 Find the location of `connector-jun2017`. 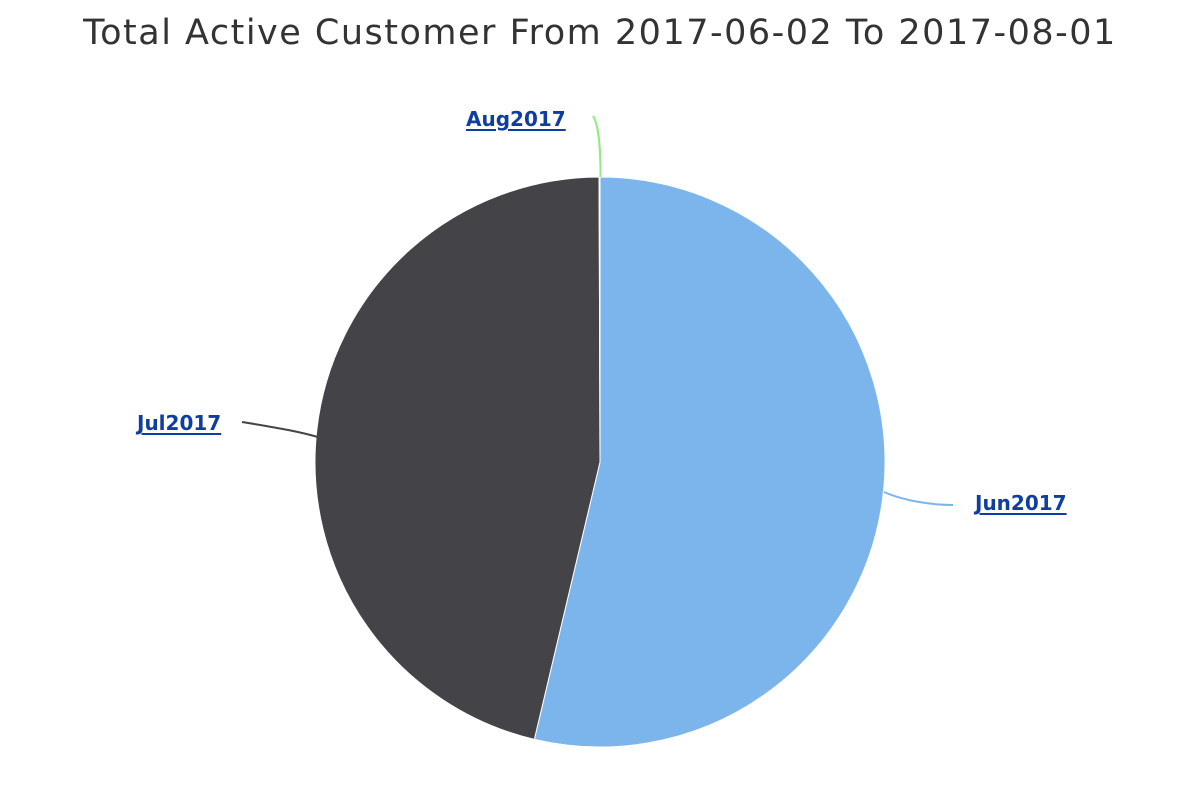

connector-jun2017 is located at coordinates (918, 498).